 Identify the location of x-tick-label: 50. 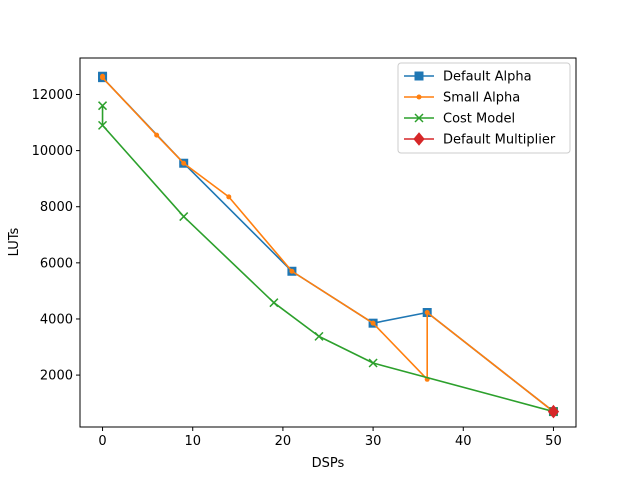
(553, 441).